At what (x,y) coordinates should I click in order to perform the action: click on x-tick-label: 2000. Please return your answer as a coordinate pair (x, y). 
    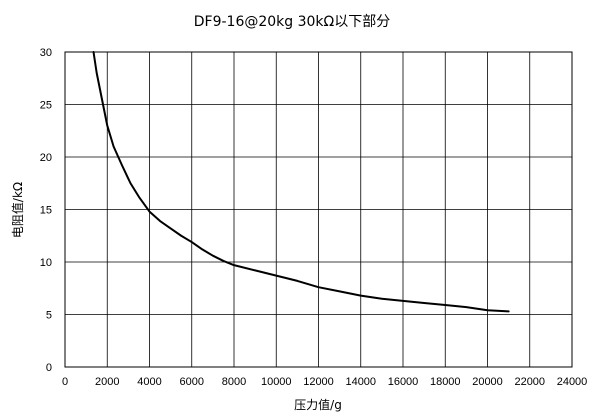
    Looking at the image, I should click on (107, 382).